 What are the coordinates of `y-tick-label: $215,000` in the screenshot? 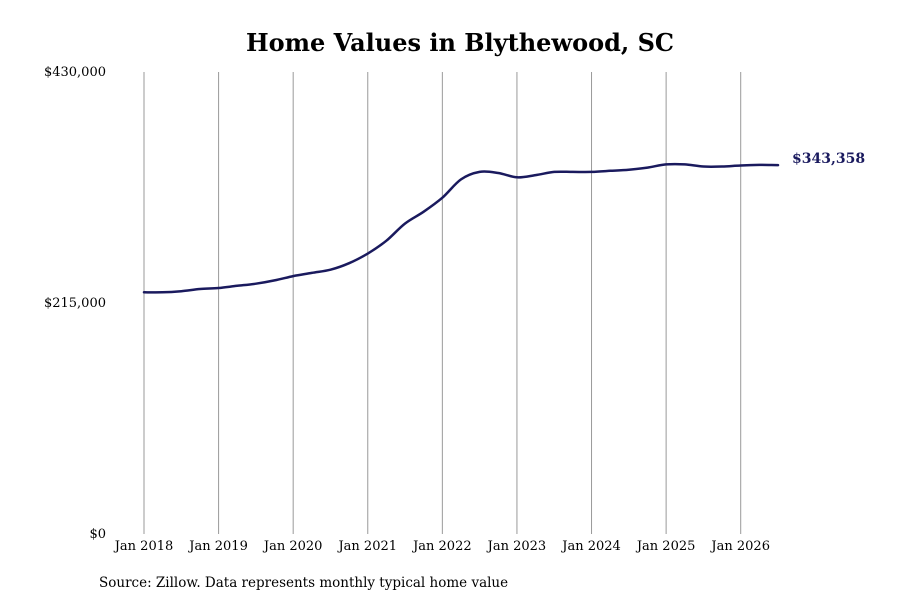 It's located at (75, 303).